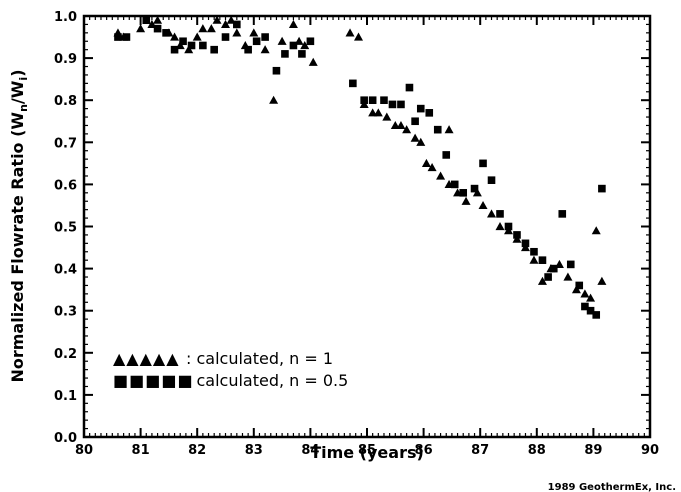 The height and width of the screenshot is (492, 681). What do you see at coordinates (259, 358) in the screenshot?
I see `legend-series-1-label: : calculated, n = 1` at bounding box center [259, 358].